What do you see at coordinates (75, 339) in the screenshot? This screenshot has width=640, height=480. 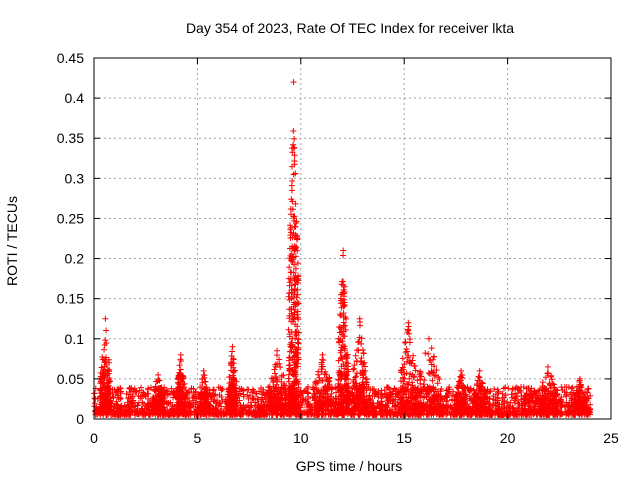 I see `y-tick-label: 0.1` at bounding box center [75, 339].